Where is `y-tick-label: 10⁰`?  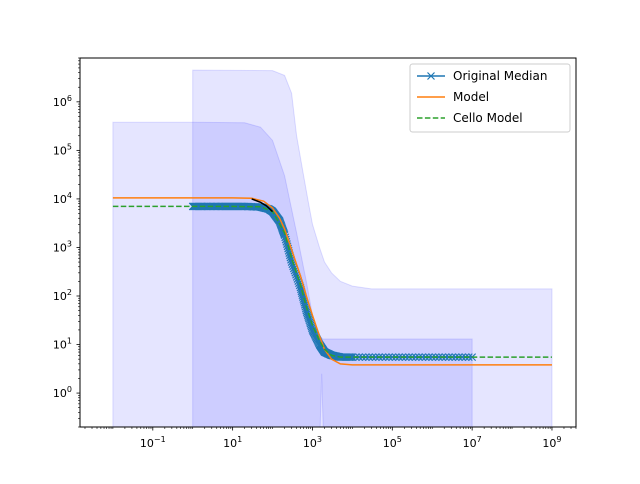
y-tick-label: 10⁰ is located at coordinates (62, 392).